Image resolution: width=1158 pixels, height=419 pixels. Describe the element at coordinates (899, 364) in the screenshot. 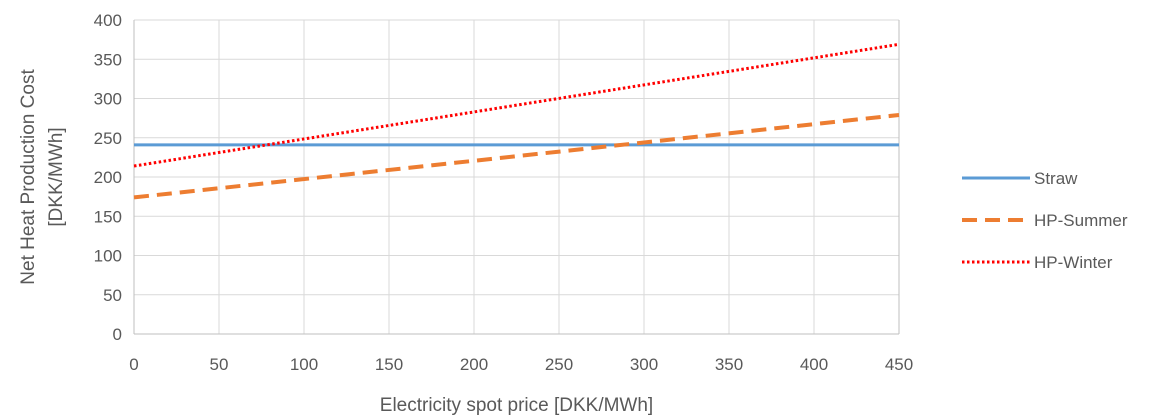

I see `x-tick-label: 450` at that location.